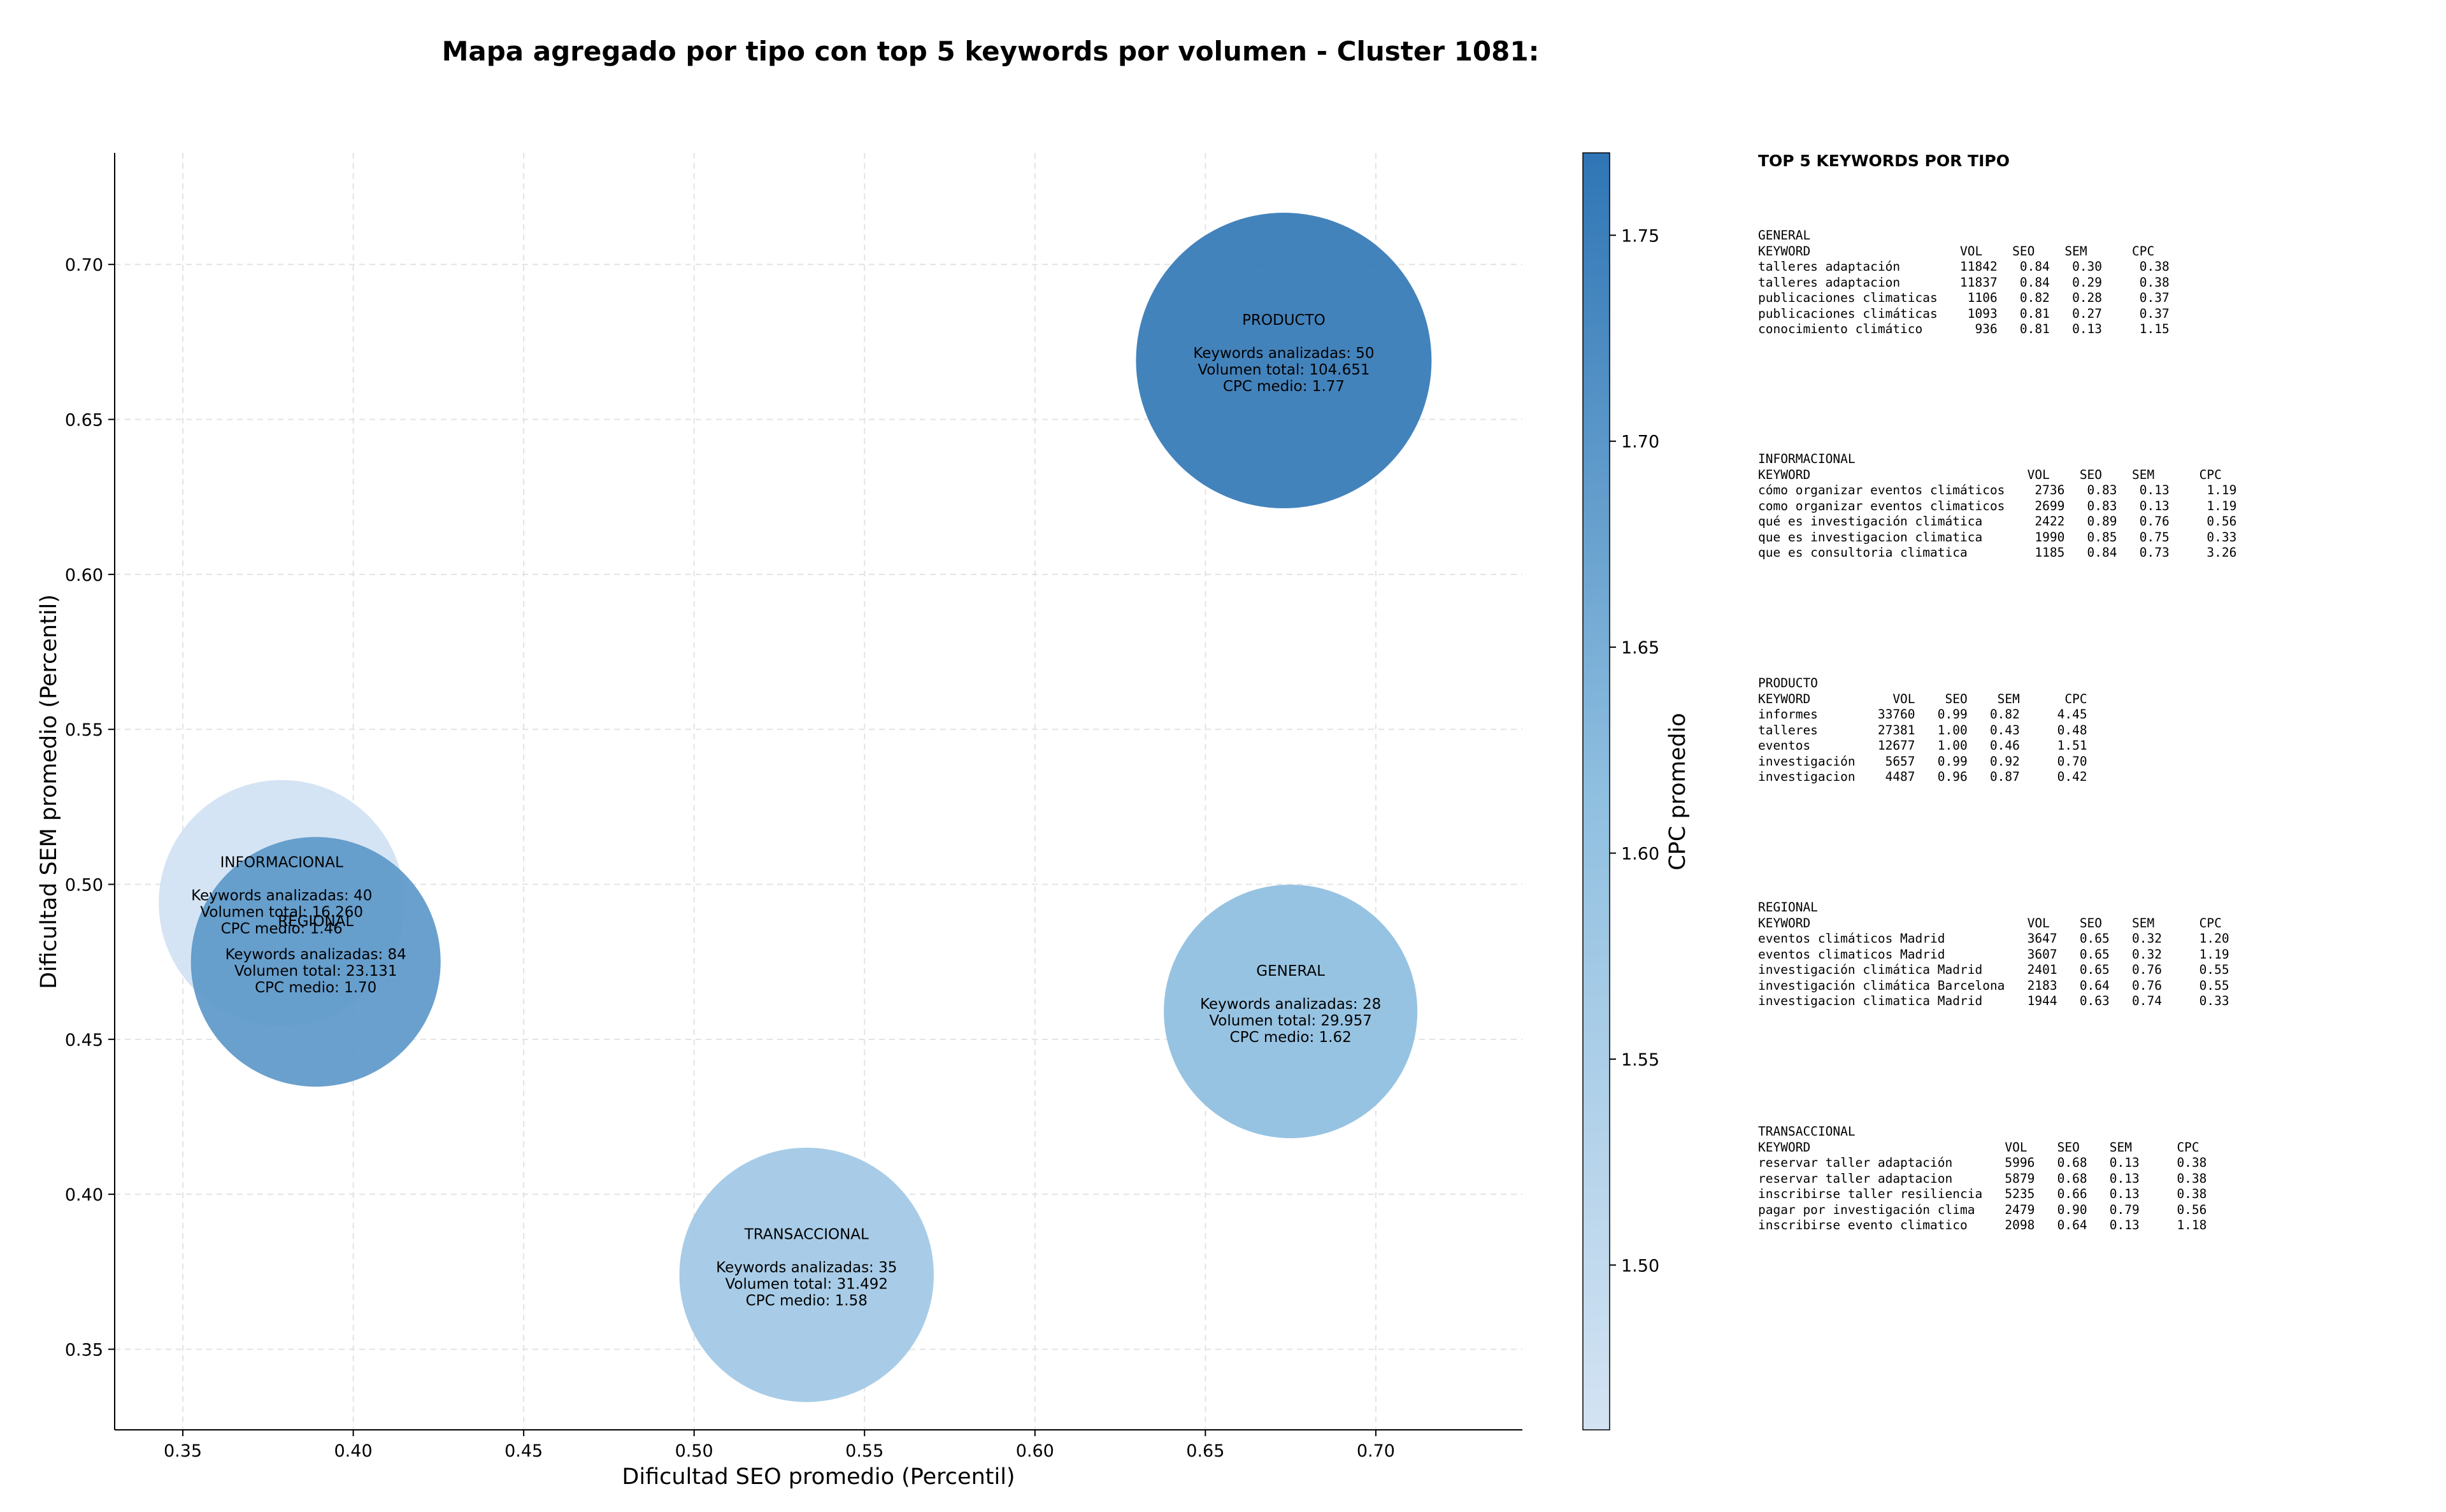 The height and width of the screenshot is (1512, 2446). What do you see at coordinates (694, 1451) in the screenshot?
I see `x-tick-label: 0.50` at bounding box center [694, 1451].